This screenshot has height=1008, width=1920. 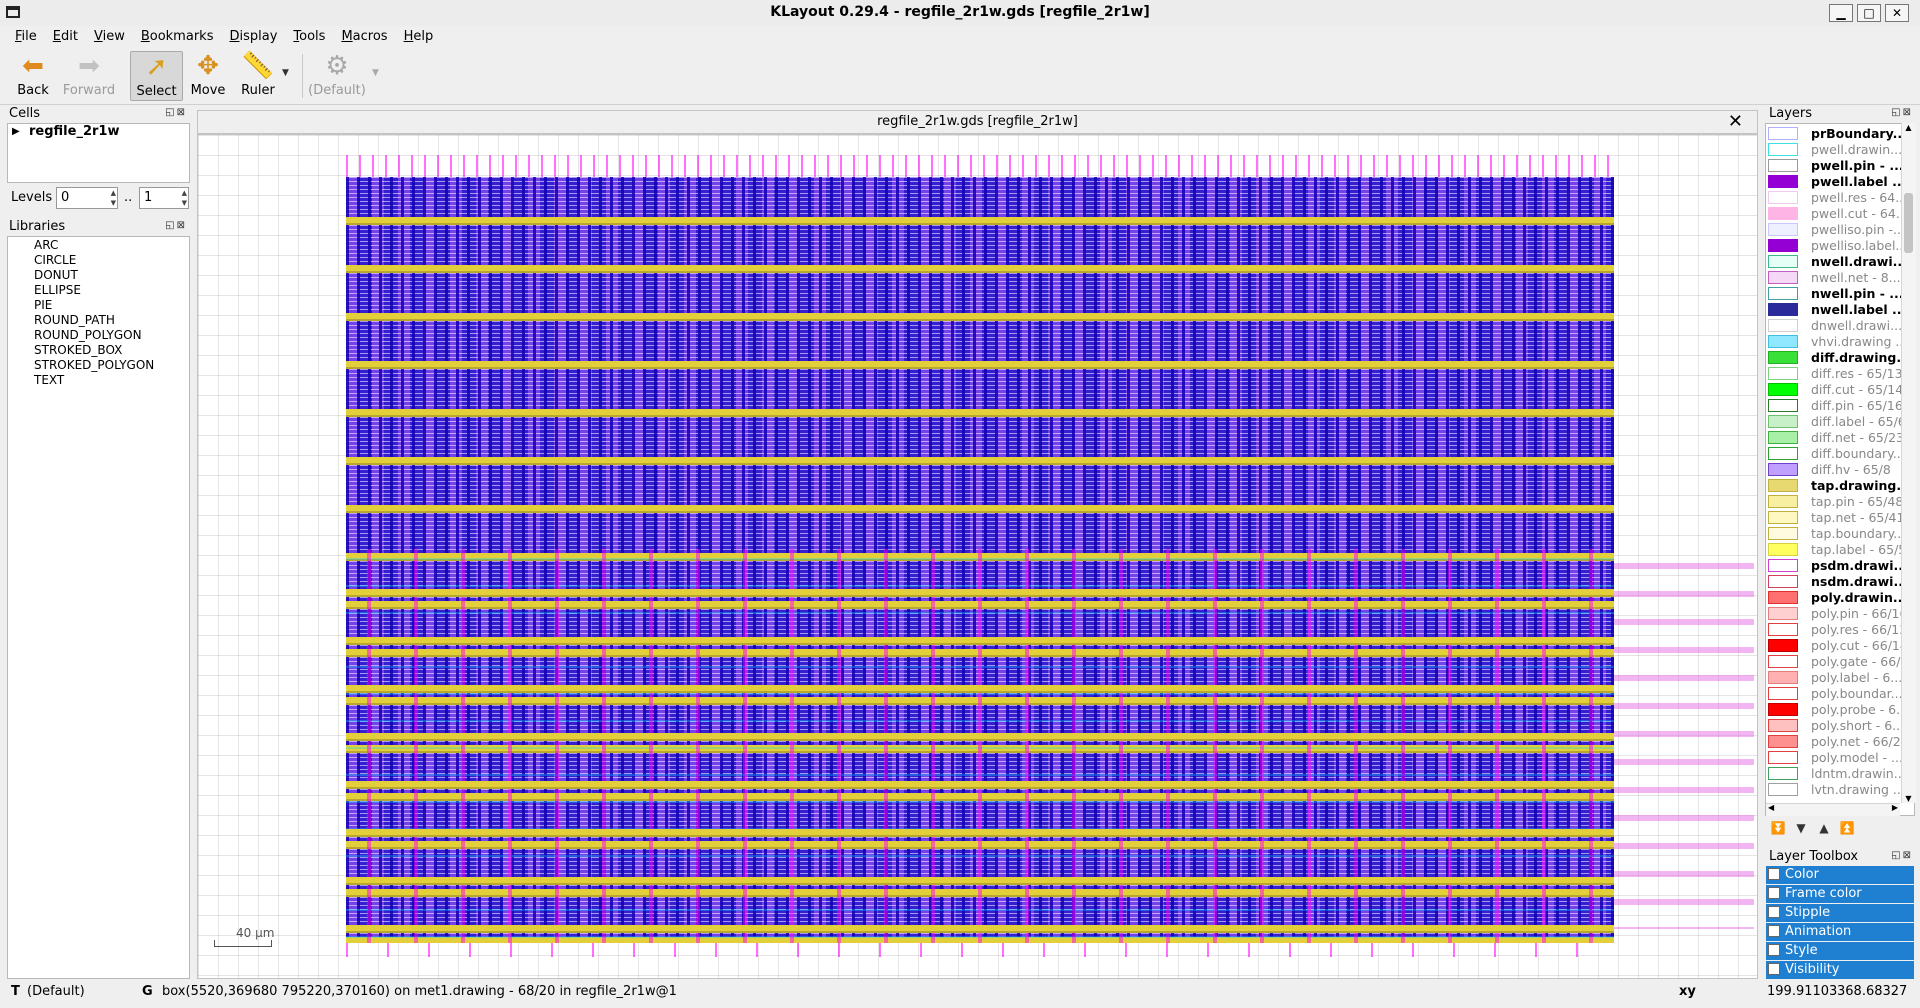 I want to click on layer-list-hscrollbar: ◀ ▶, so click(x=1833, y=809).